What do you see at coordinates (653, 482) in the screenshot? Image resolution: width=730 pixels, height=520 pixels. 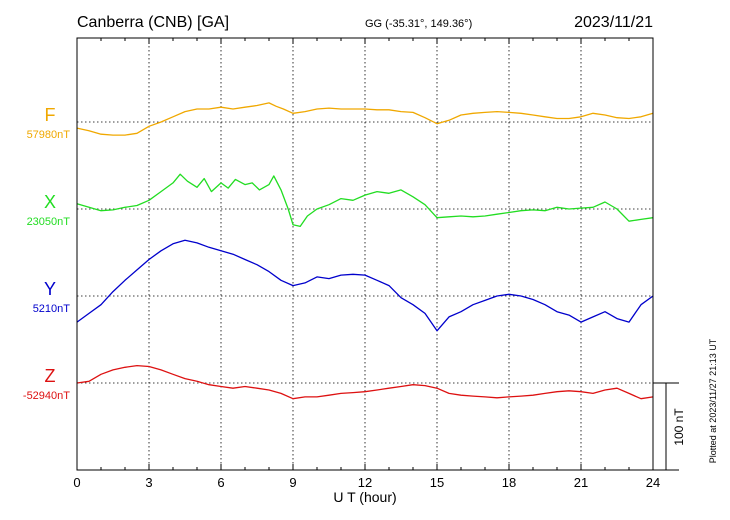 I see `x-tick-label-24: 24` at bounding box center [653, 482].